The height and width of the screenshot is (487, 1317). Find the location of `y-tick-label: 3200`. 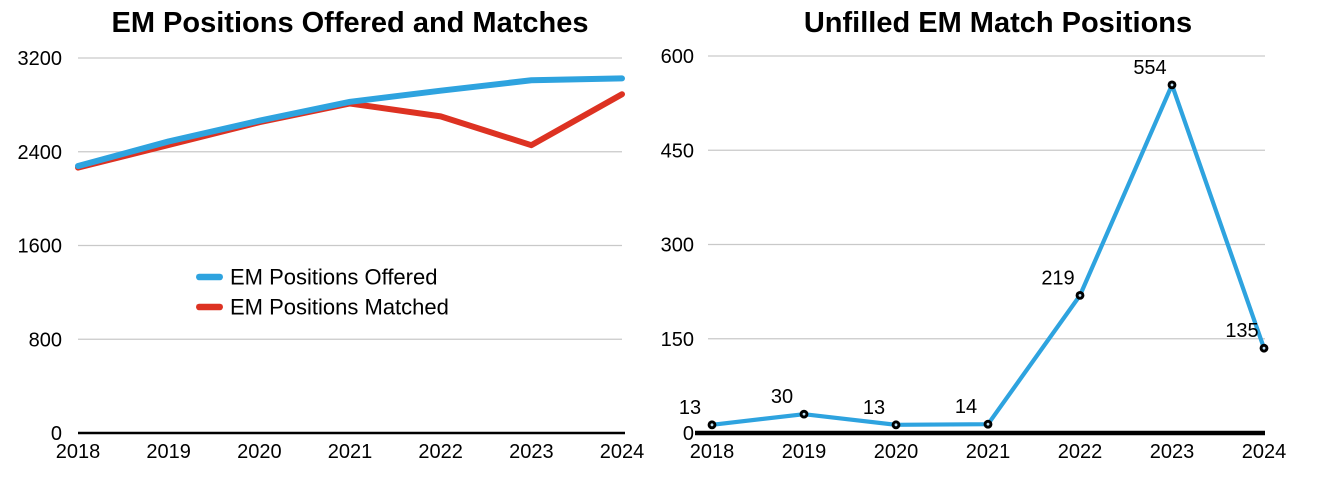

y-tick-label: 3200 is located at coordinates (40, 59).